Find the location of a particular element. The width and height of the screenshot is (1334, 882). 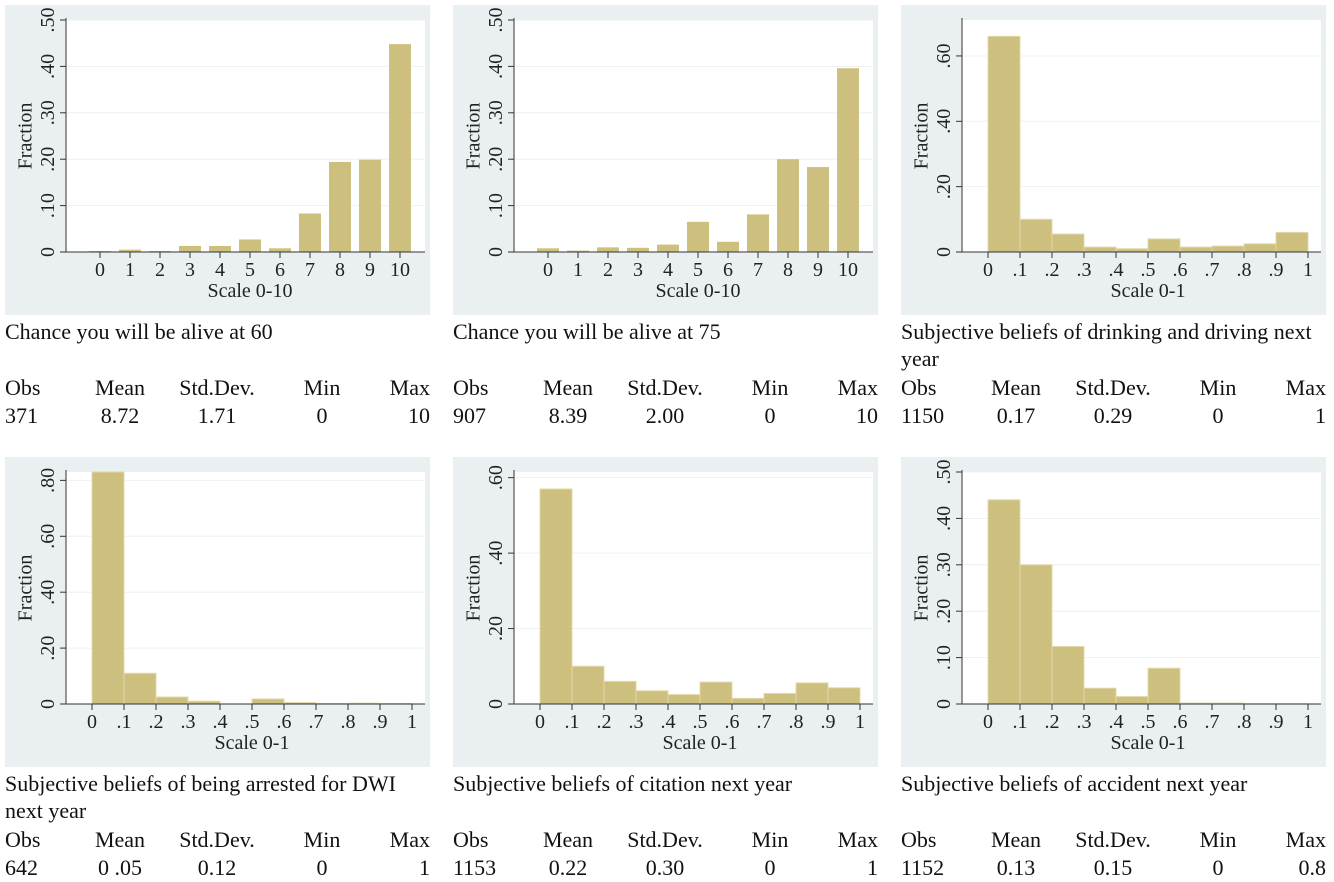

stats-value: 0.30 is located at coordinates (665, 867).